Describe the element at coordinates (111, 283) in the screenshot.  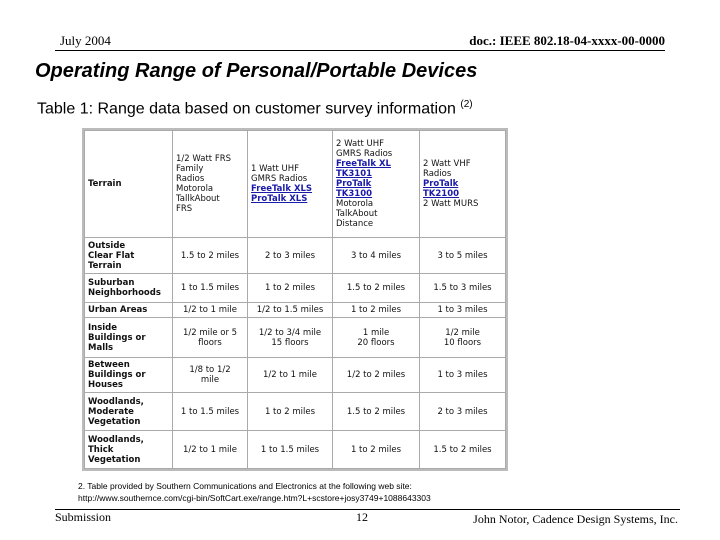
I see `cell-line: Suburban` at that location.